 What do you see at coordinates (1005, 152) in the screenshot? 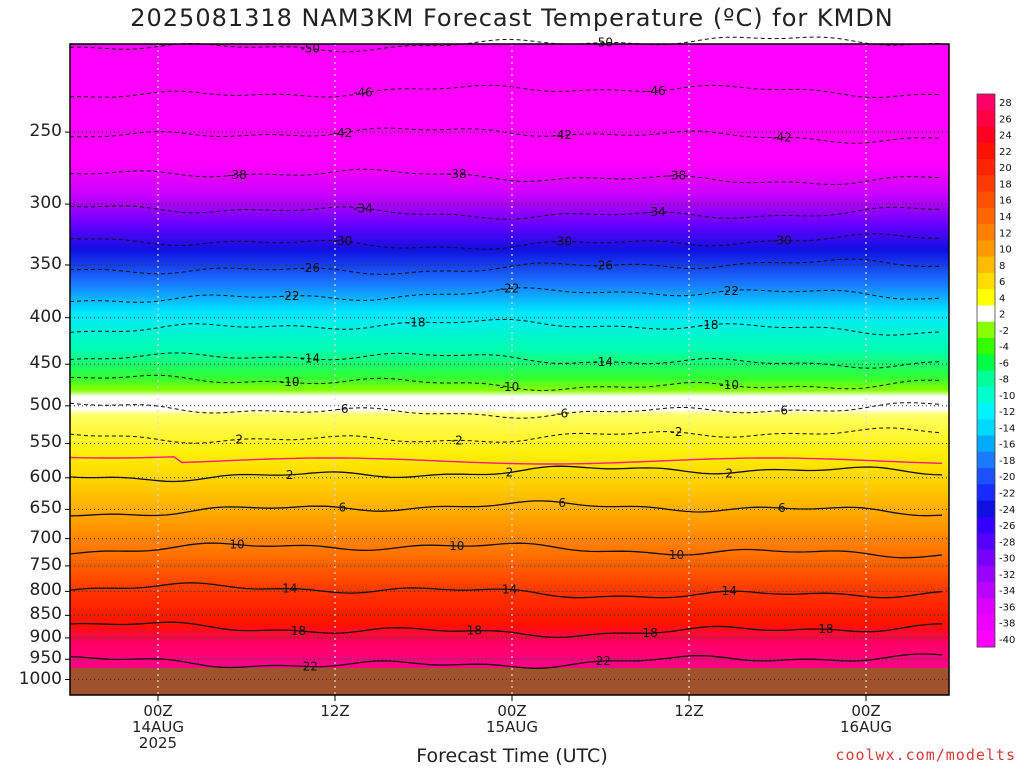
I see `colorbar-label: 22` at bounding box center [1005, 152].